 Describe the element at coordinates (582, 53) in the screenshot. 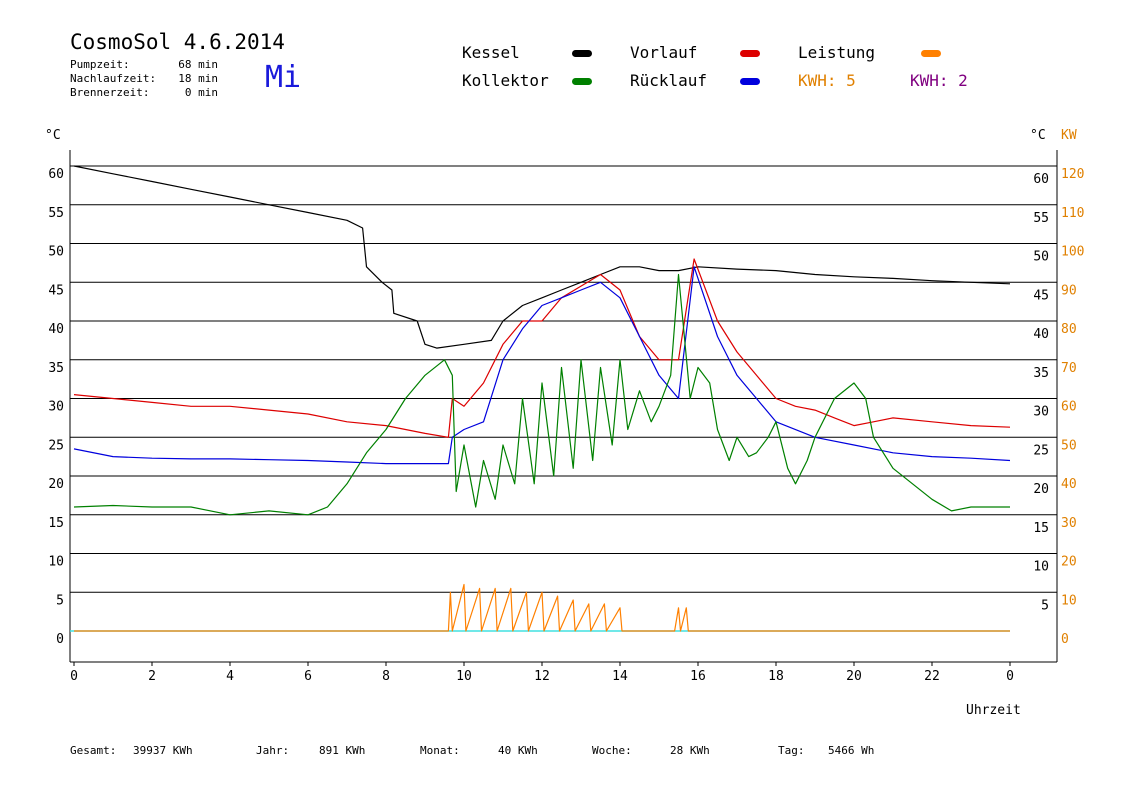

I see `legend-kessel-swatch` at that location.